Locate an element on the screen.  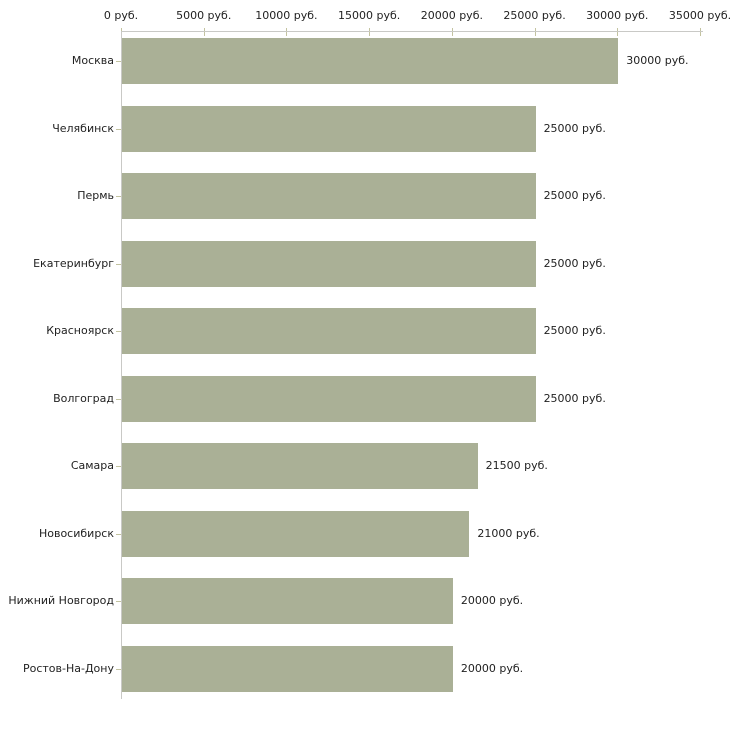
x-tick-label: 0 руб. is located at coordinates (121, 15).